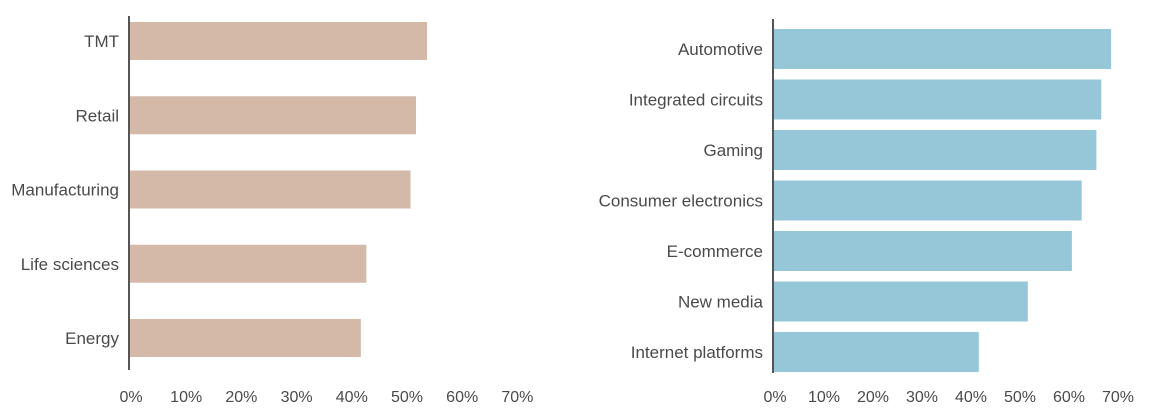  Describe the element at coordinates (942, 49) in the screenshot. I see `bar-automotive` at that location.